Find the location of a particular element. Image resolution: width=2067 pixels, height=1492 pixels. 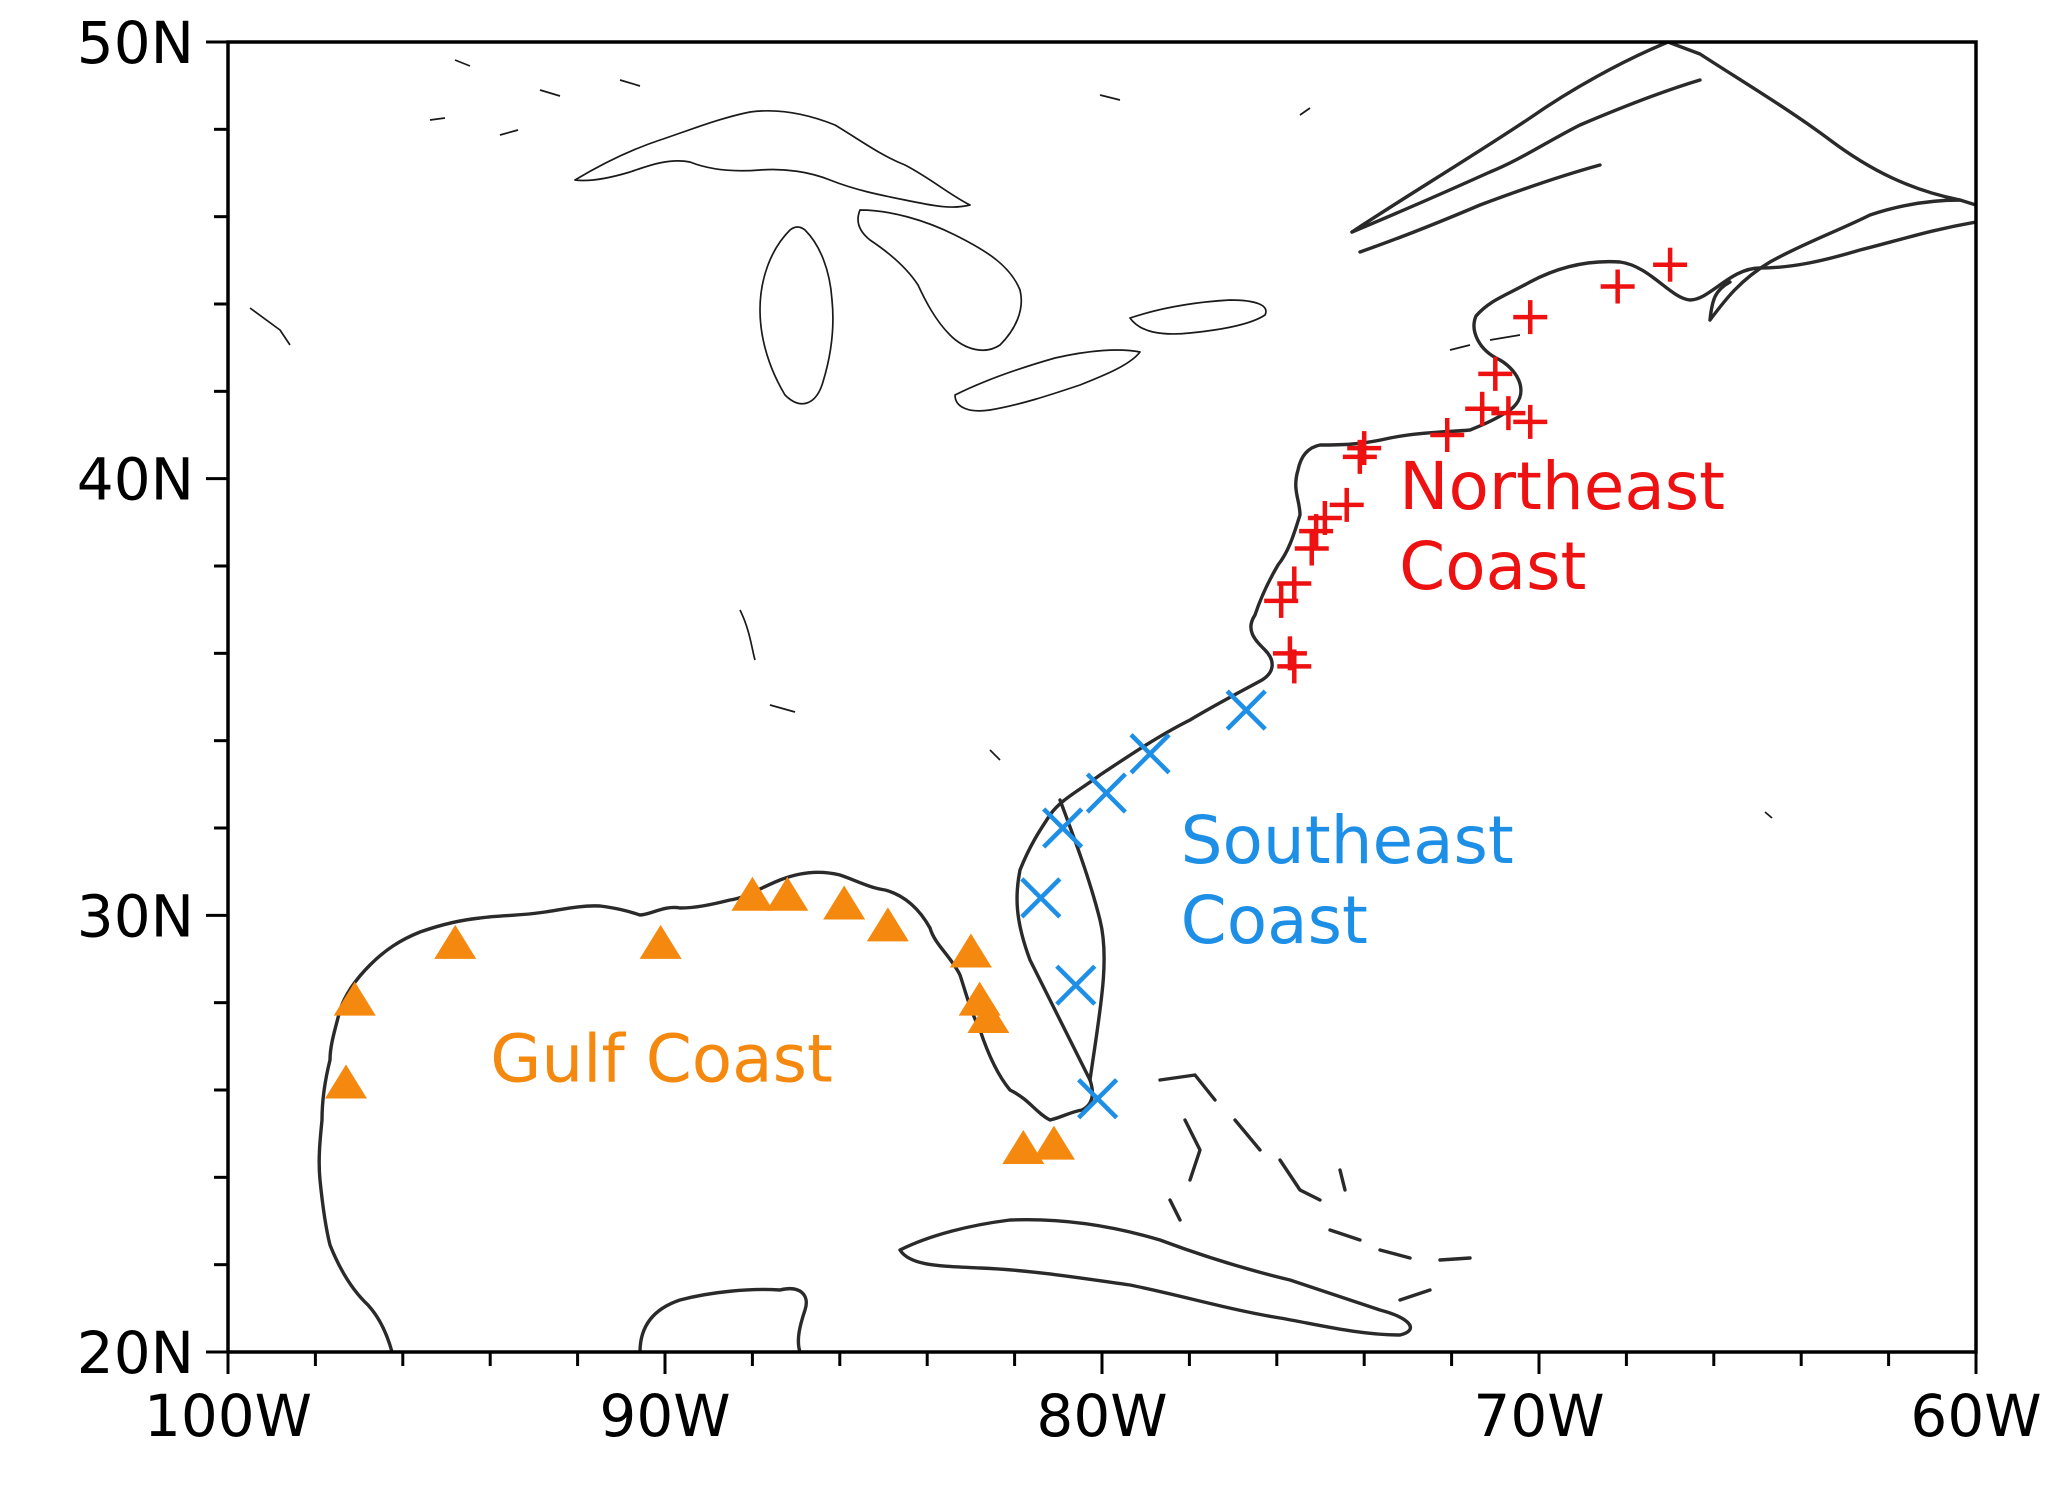

lake-erie is located at coordinates (1047, 380).